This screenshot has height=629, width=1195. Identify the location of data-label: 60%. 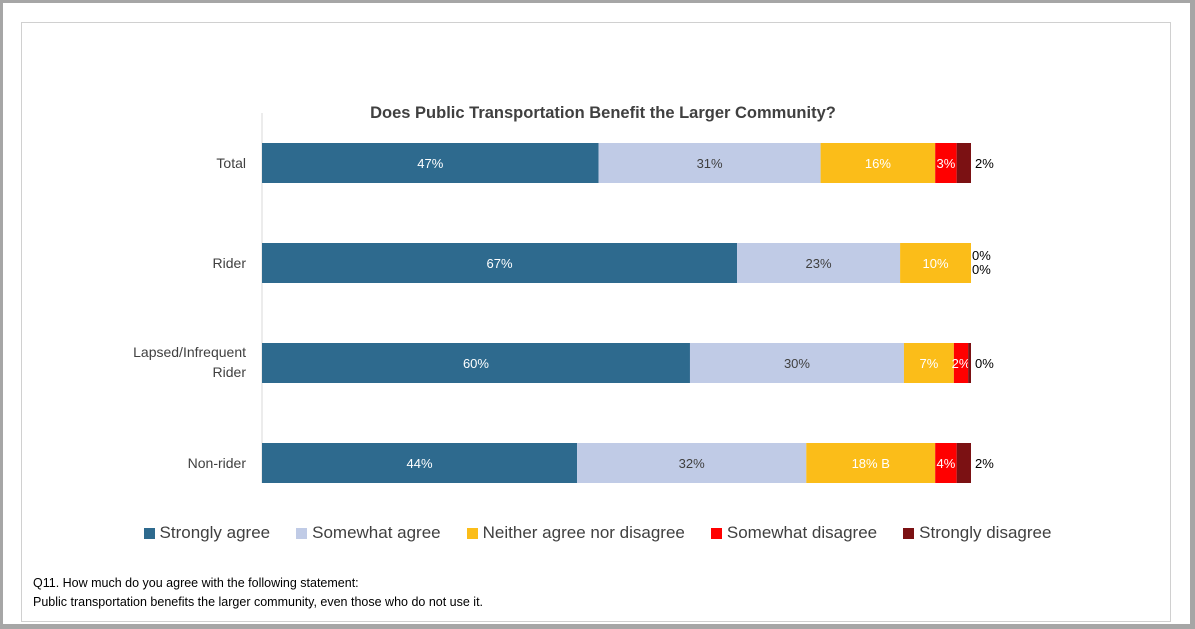
(476, 363).